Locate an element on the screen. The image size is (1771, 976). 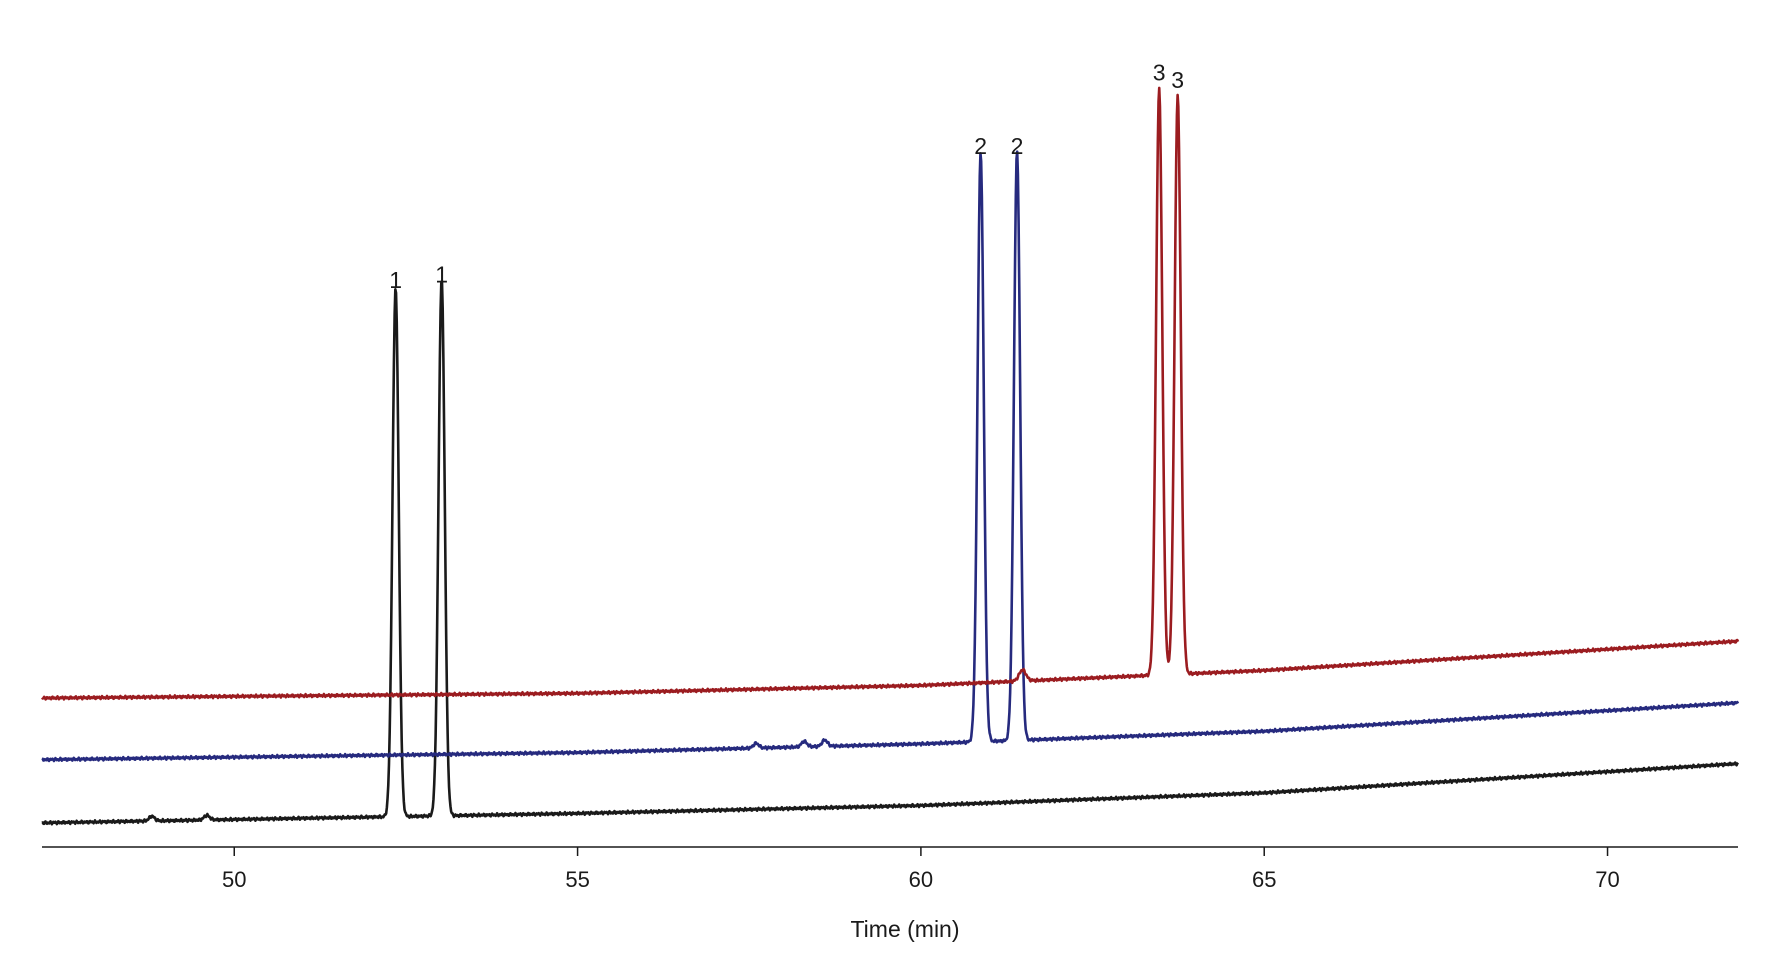
x-tick-group: 50 55 60 65 70 is located at coordinates (921, 869).